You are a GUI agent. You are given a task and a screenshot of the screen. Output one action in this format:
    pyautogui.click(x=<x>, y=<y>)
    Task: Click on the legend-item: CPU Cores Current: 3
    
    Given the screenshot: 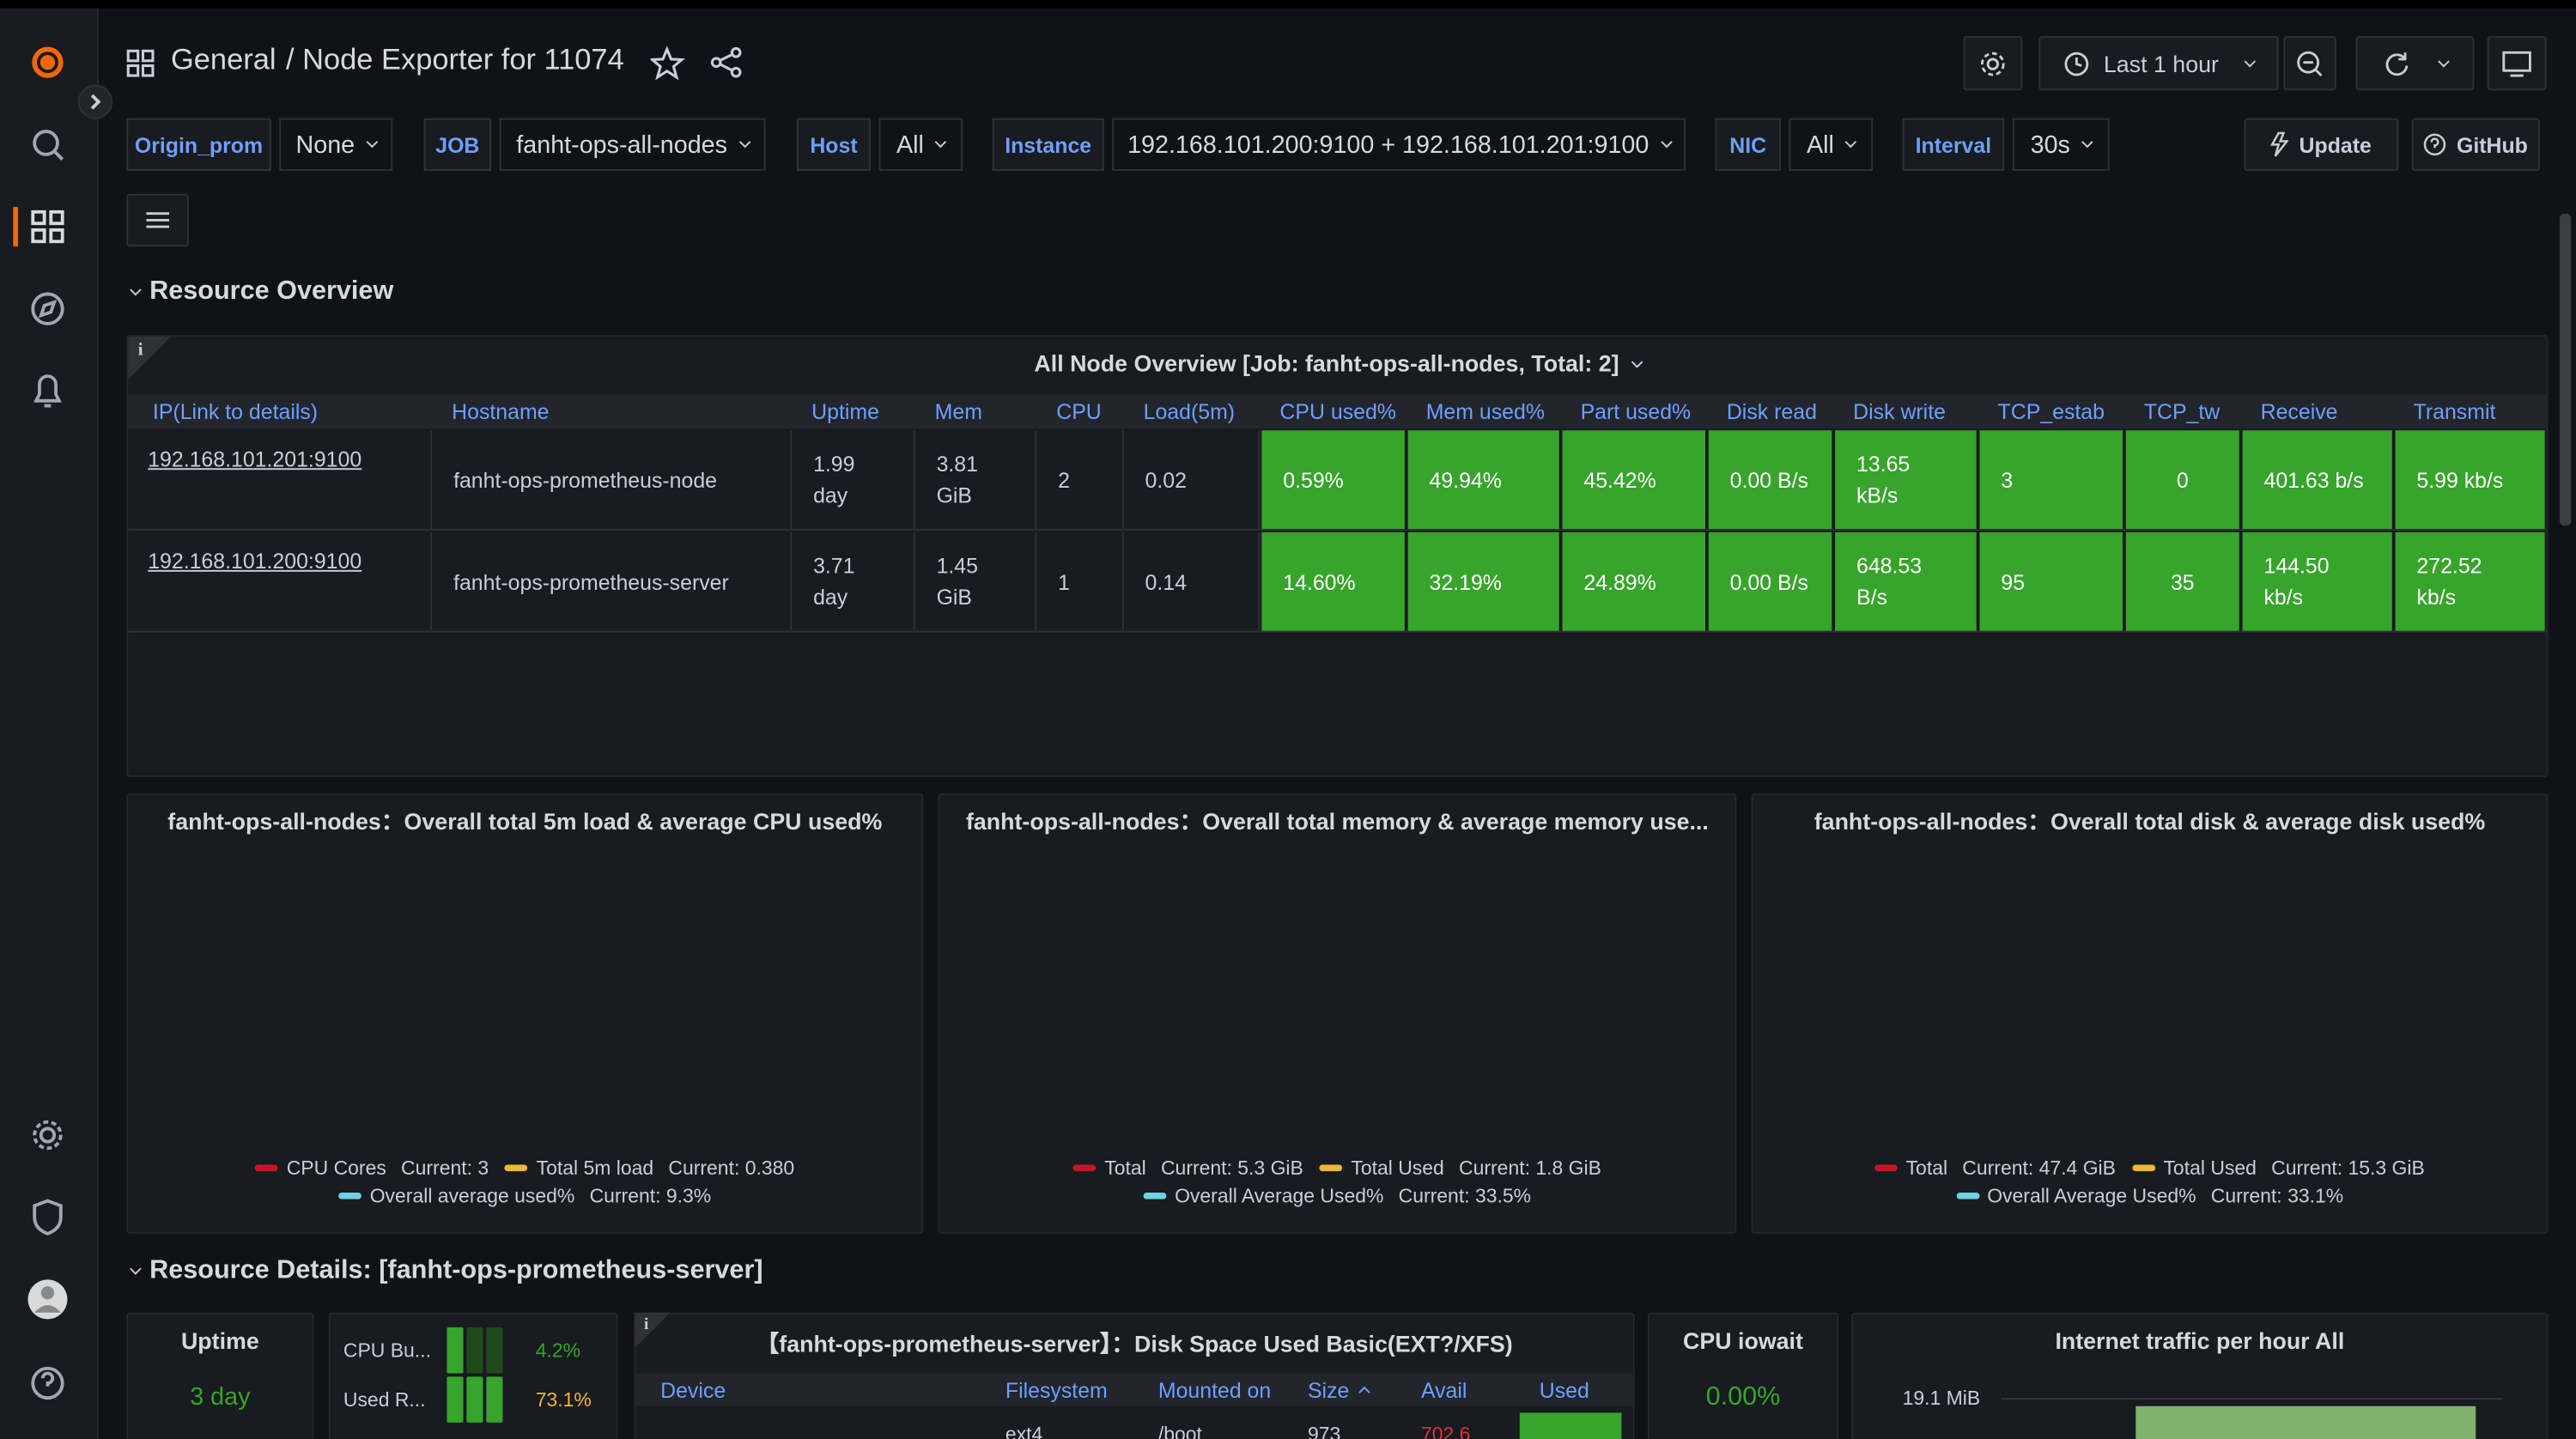 What is the action you would take?
    pyautogui.click(x=372, y=1168)
    